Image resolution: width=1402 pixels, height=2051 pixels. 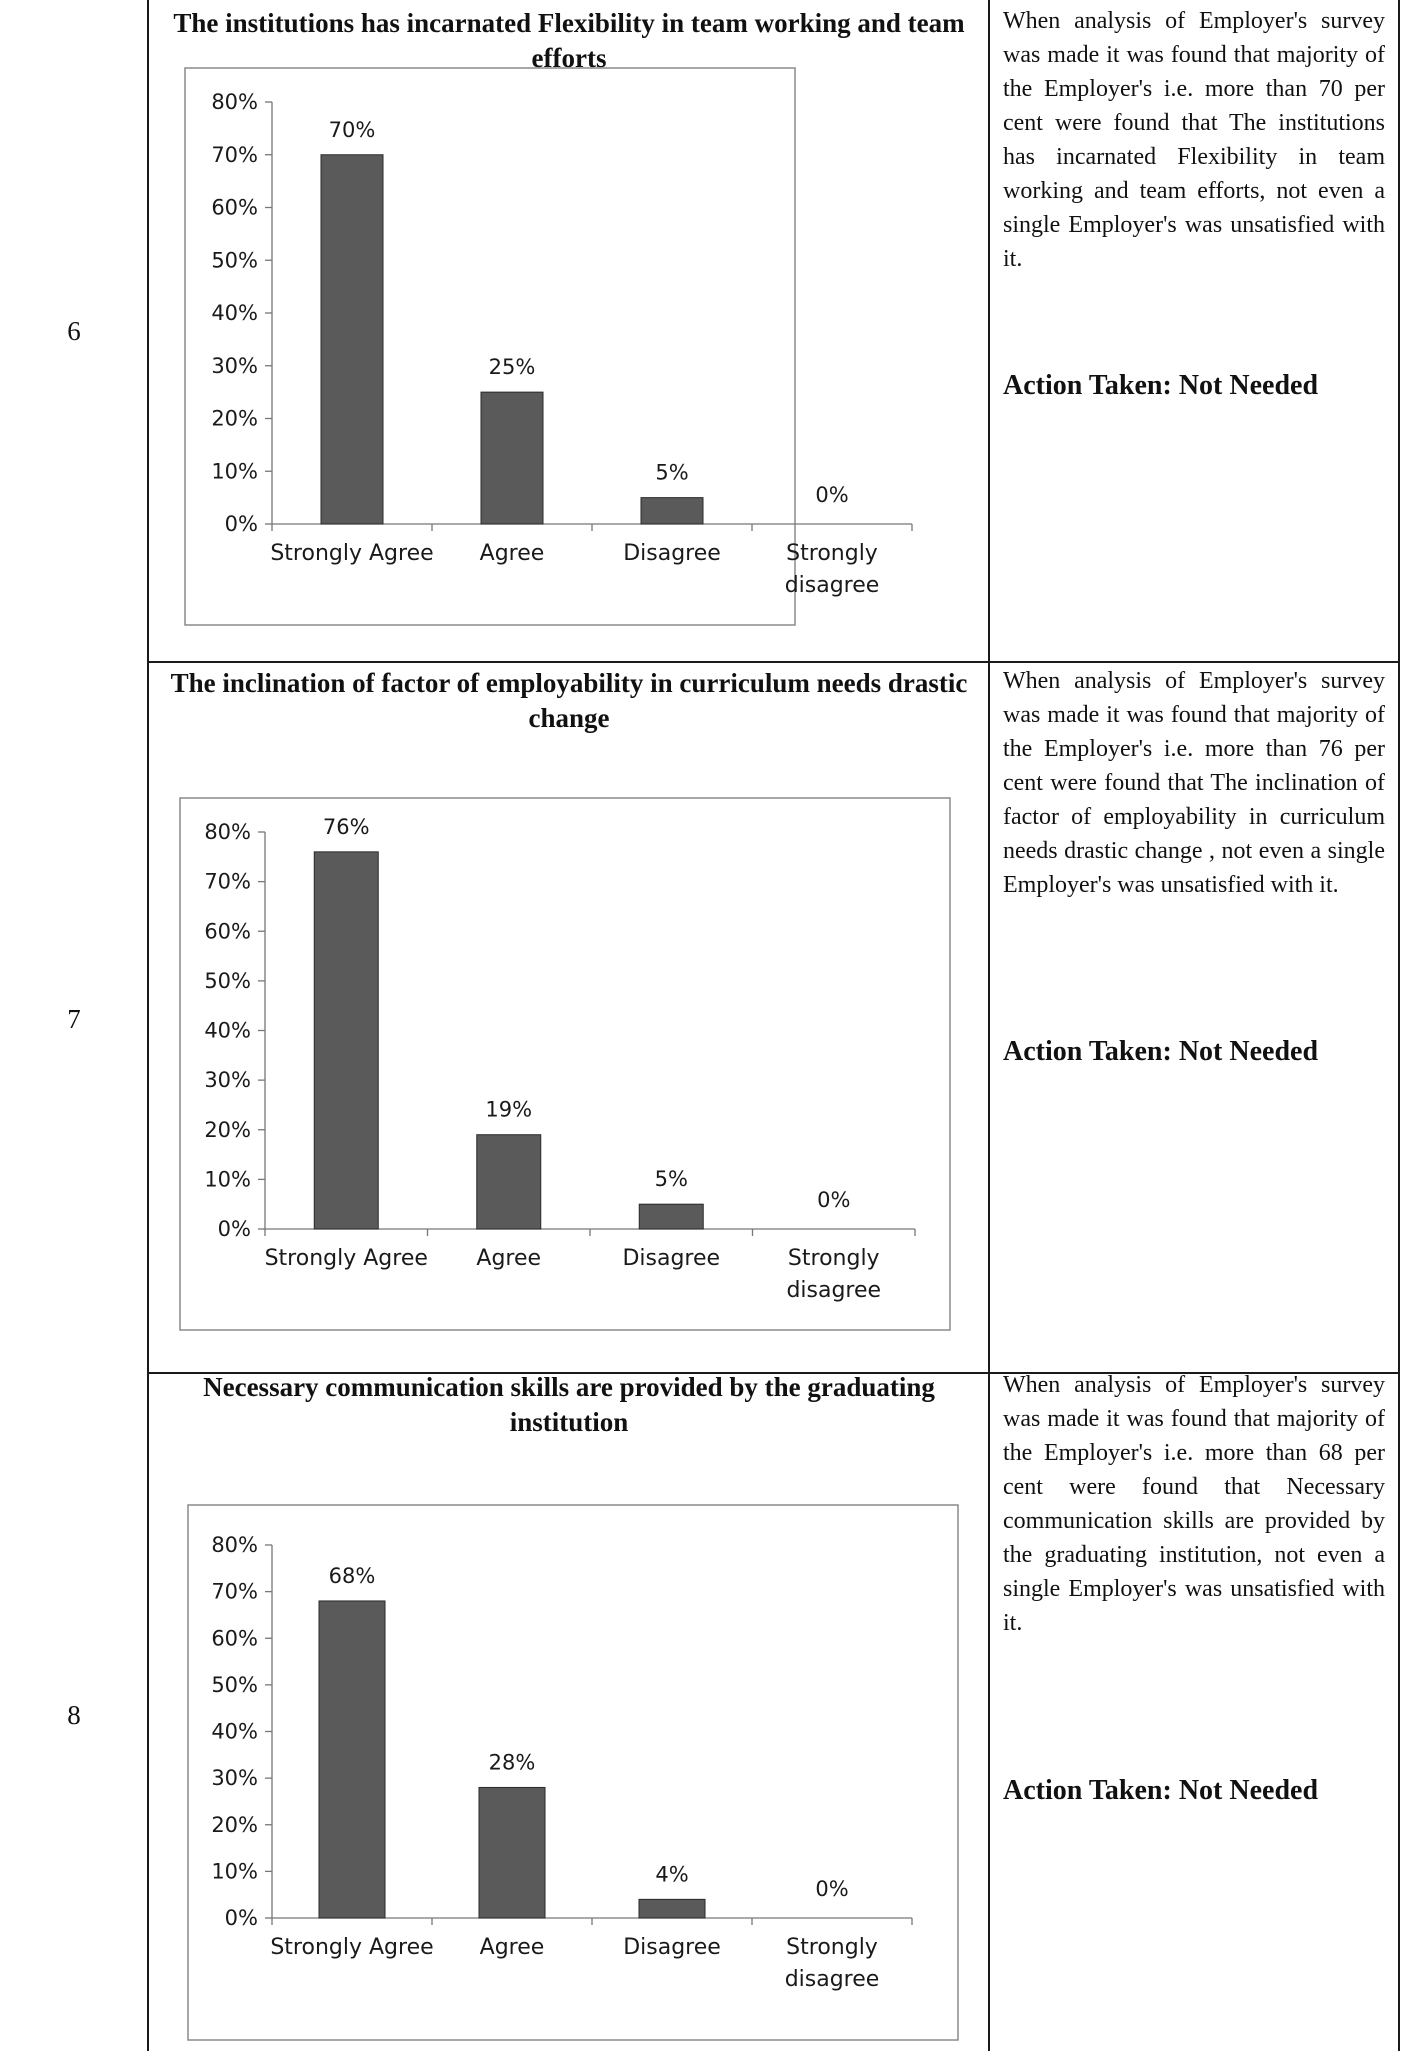 What do you see at coordinates (74, 331) in the screenshot?
I see `row-number: 6` at bounding box center [74, 331].